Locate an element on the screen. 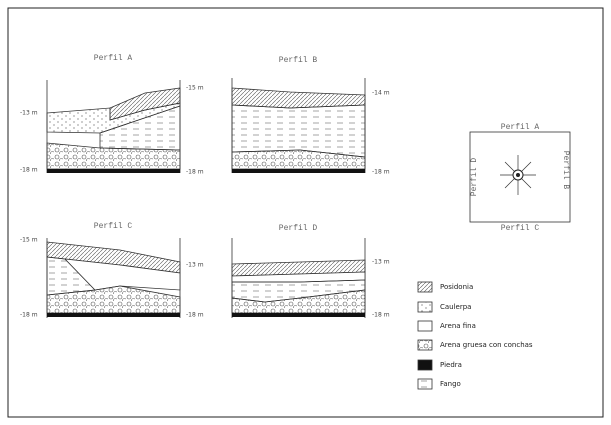  legend-label: Posidonia is located at coordinates (456, 287).